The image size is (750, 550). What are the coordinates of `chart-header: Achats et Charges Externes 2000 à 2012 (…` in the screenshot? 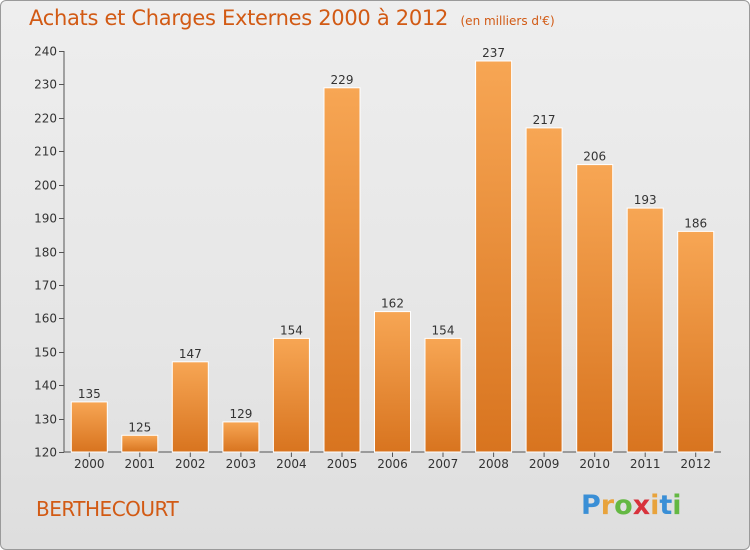 It's located at (292, 18).